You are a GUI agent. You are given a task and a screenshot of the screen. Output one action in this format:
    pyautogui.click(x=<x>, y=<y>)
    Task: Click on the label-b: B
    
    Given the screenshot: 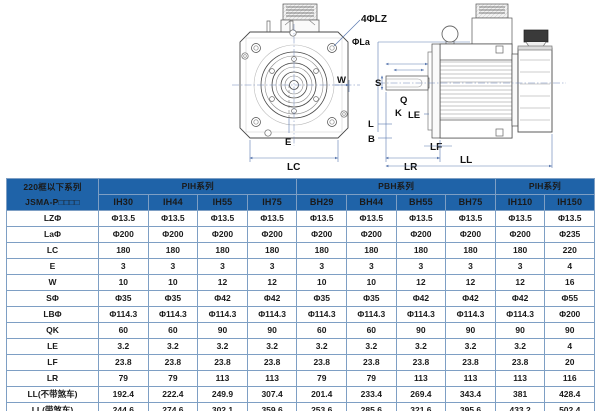 What is the action you would take?
    pyautogui.click(x=371, y=139)
    